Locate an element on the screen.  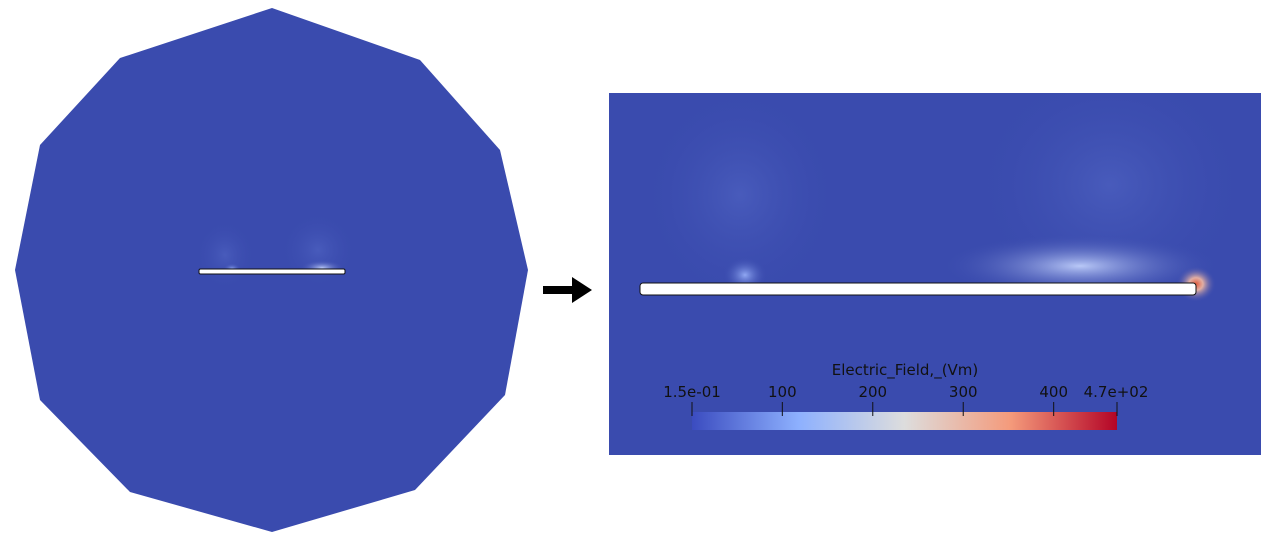
colorbar-tick-label-400: 400 is located at coordinates (1053, 392).